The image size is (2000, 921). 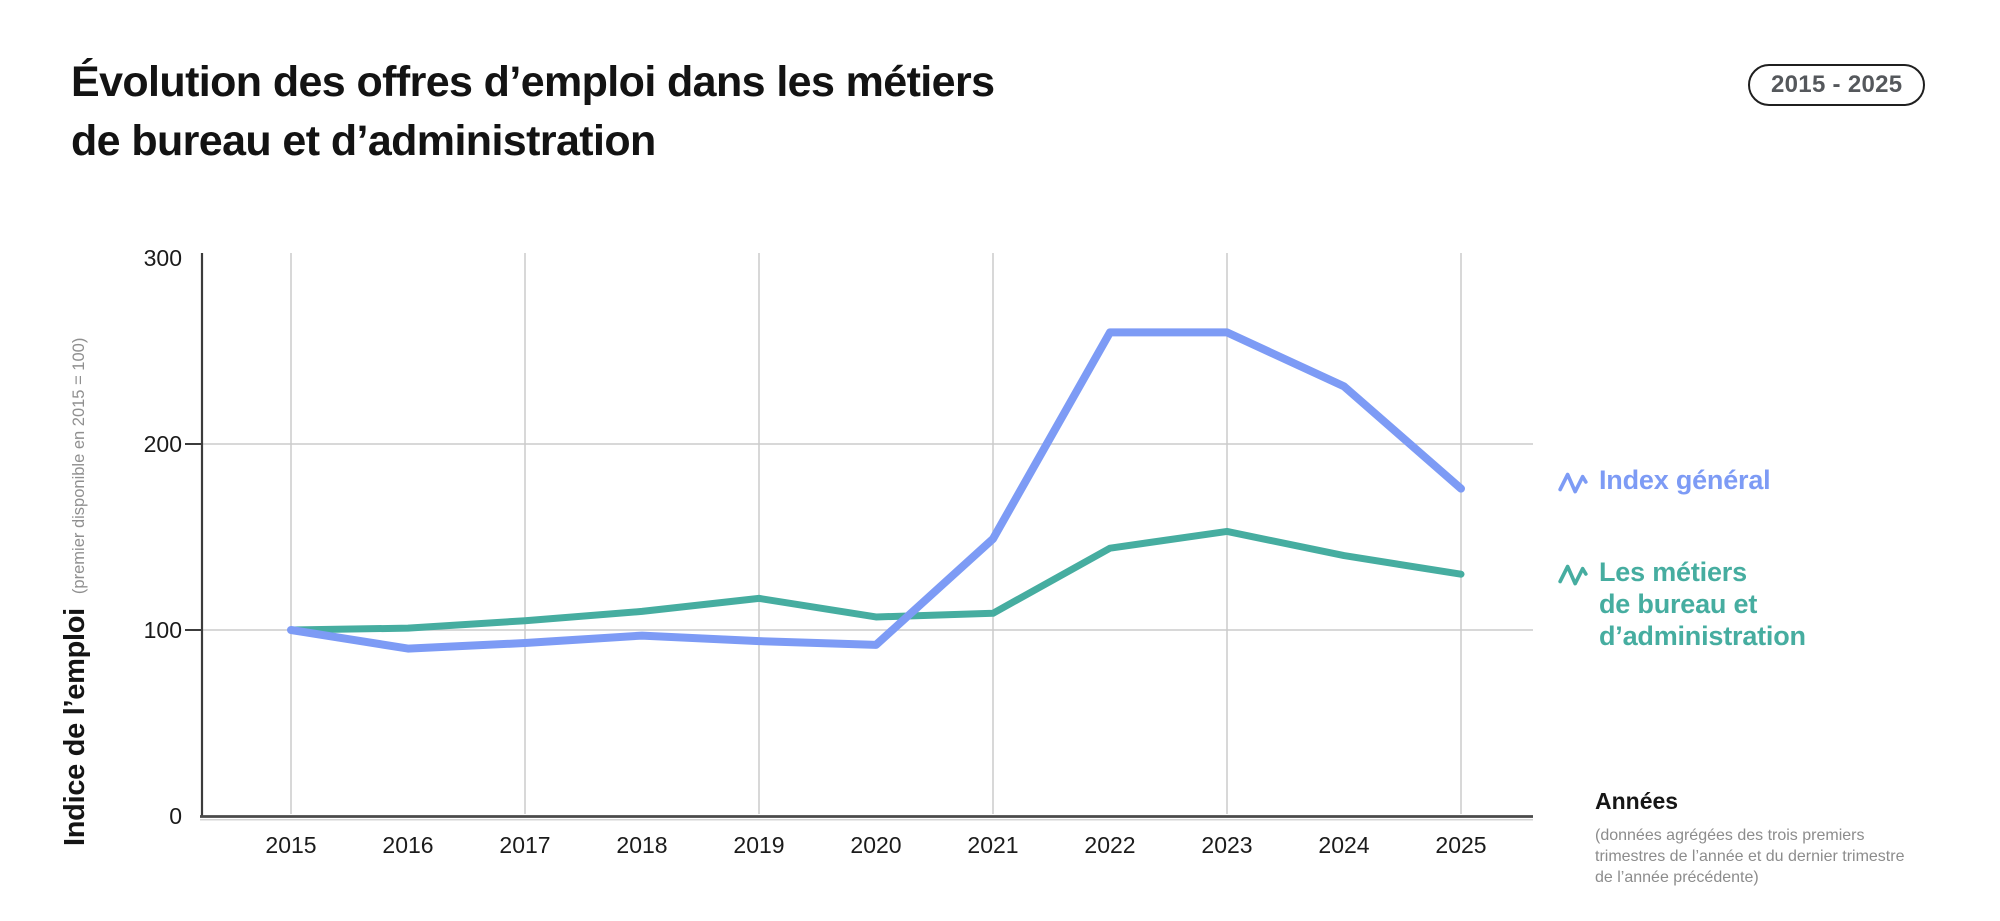 I want to click on x-tick-label: 2022, so click(x=1110, y=845).